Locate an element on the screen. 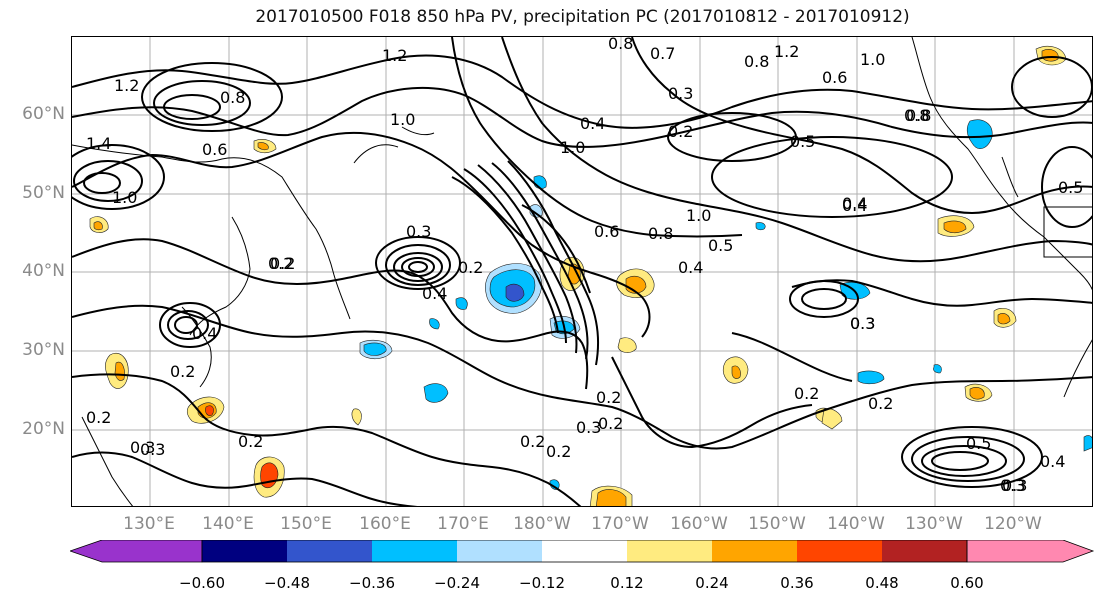 The image size is (1105, 601). colorbar-tick-label: 0.36 is located at coordinates (797, 583).